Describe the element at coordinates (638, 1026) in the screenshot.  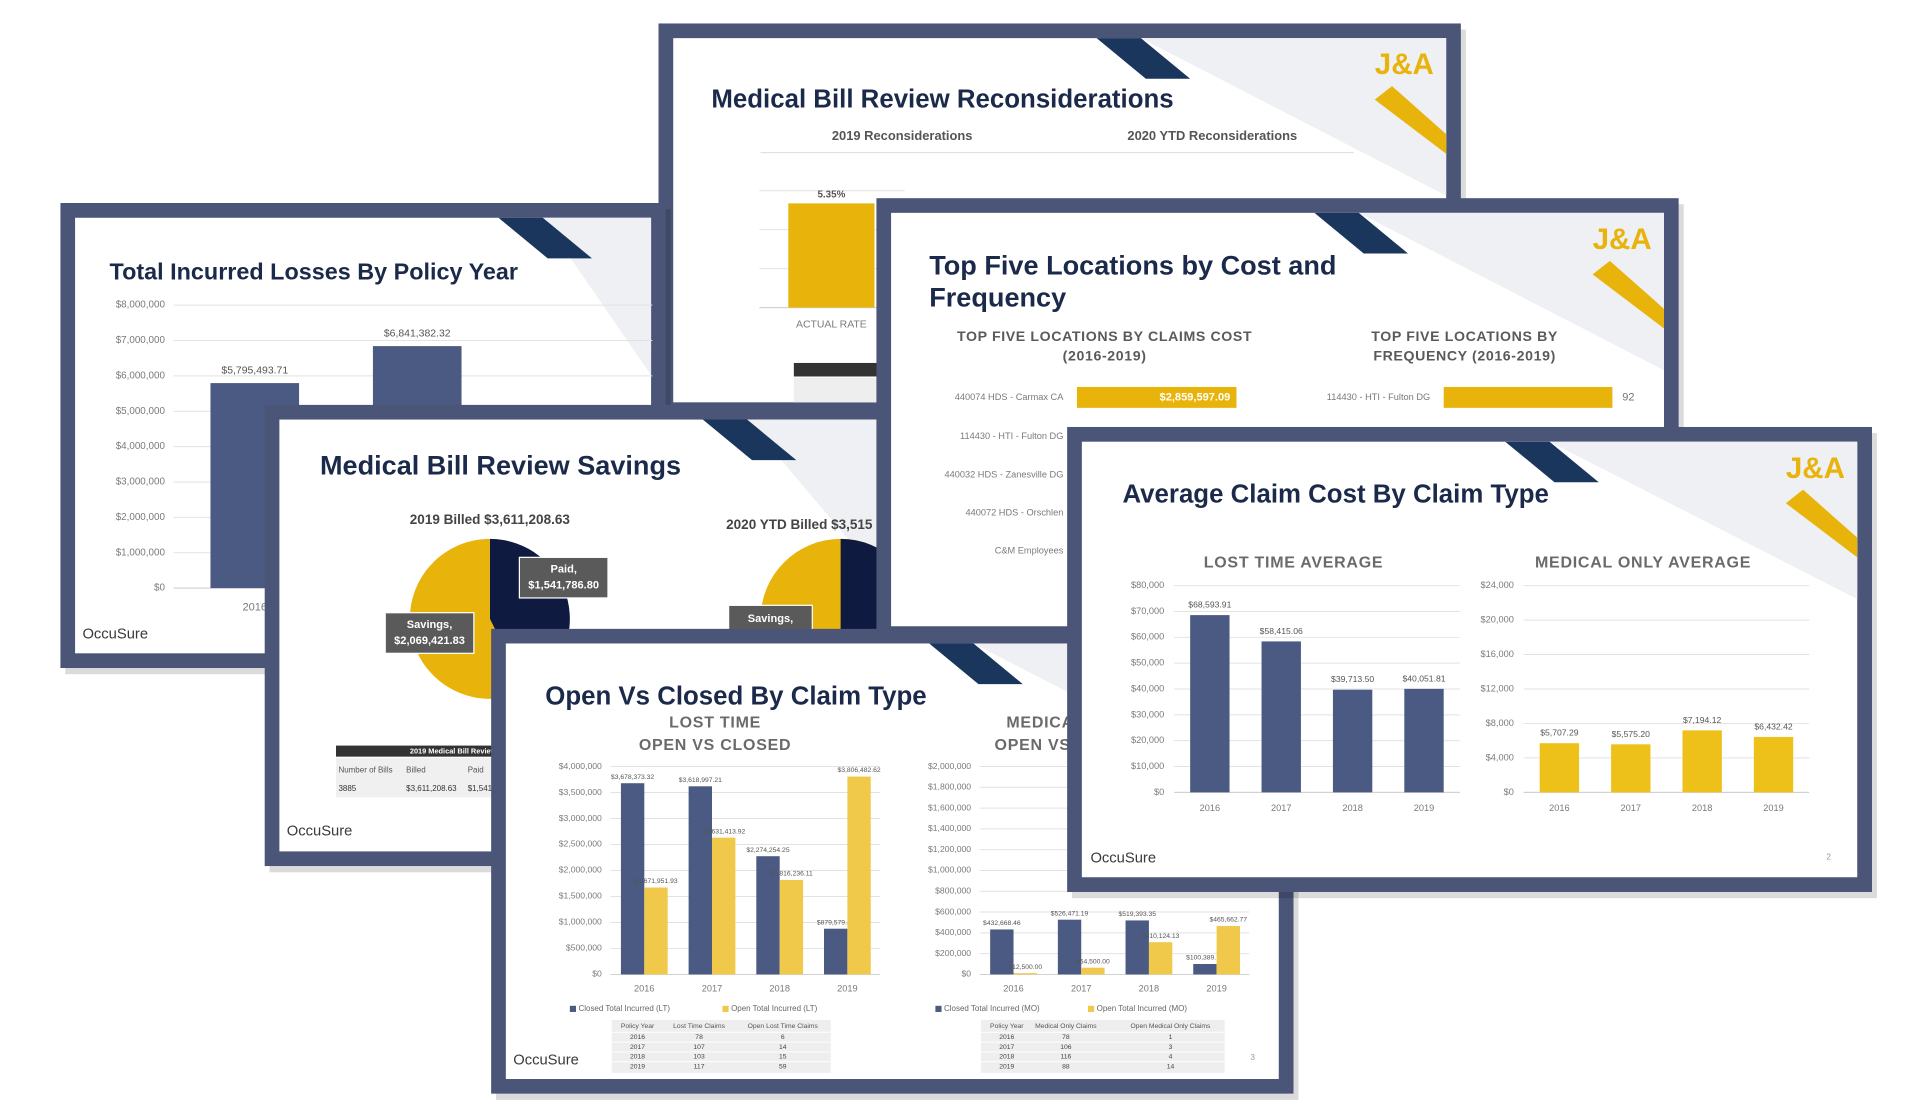
I see `table-header: Policy Year` at that location.